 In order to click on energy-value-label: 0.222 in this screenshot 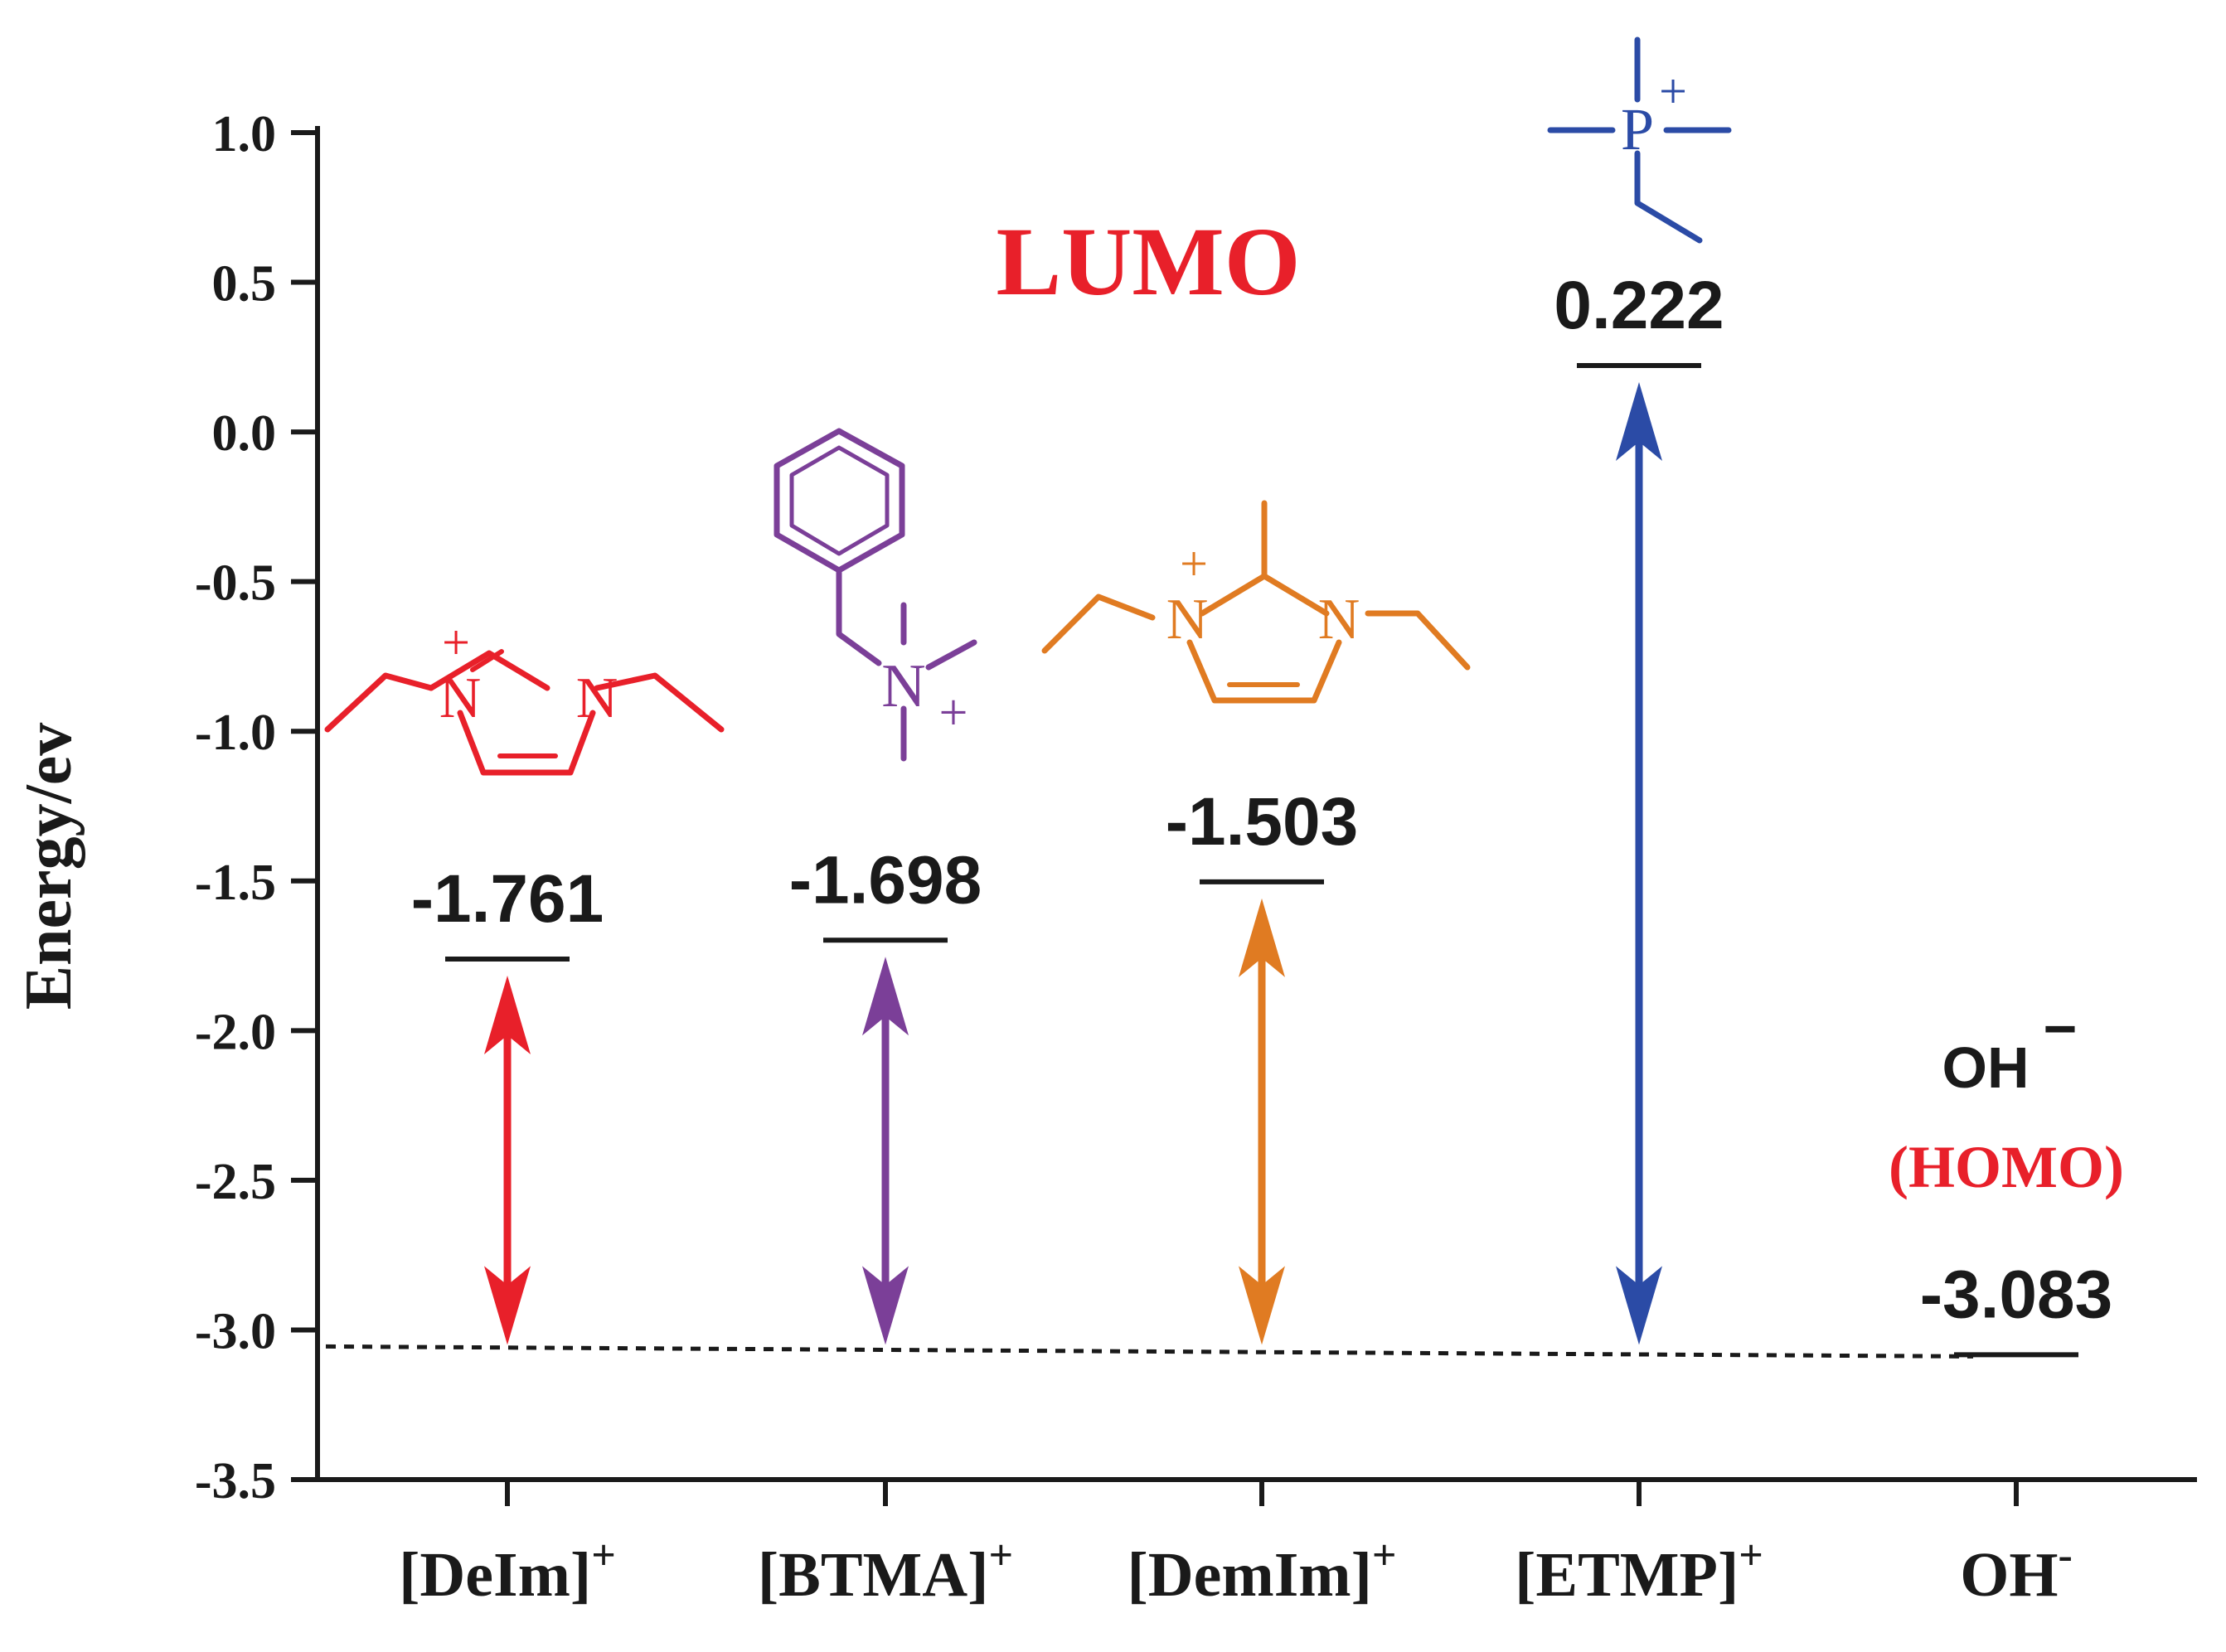, I will do `click(1639, 305)`.